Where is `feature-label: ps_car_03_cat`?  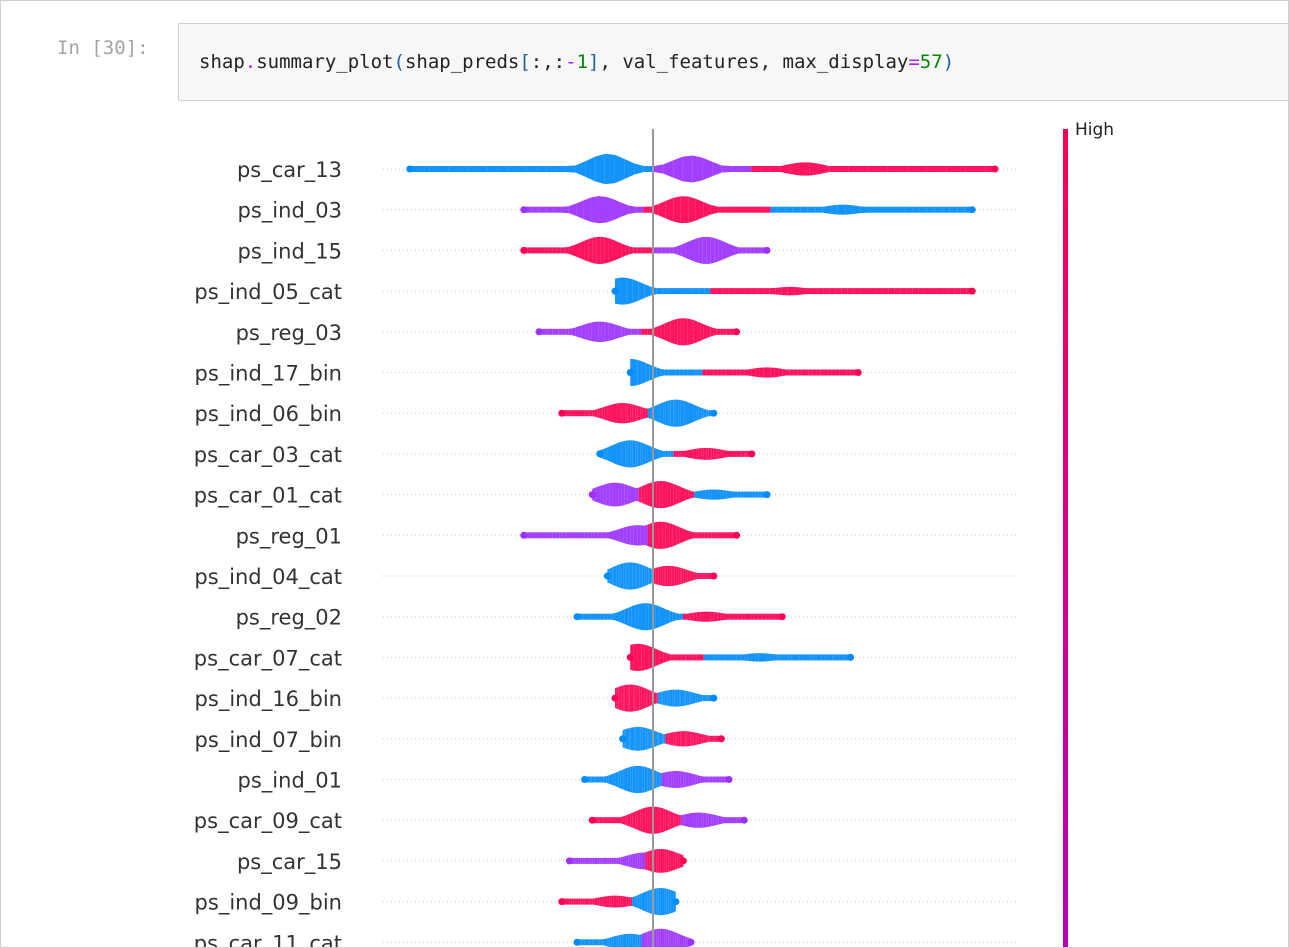
feature-label: ps_car_03_cat is located at coordinates (268, 455).